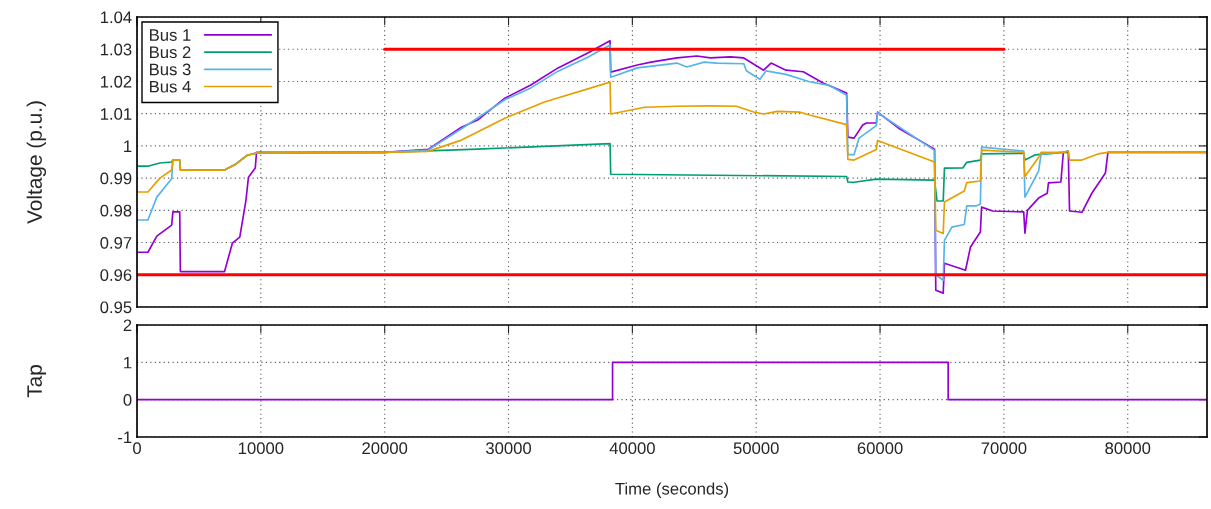  Describe the element at coordinates (116, 49) in the screenshot. I see `y-tick-label: 1.03` at that location.